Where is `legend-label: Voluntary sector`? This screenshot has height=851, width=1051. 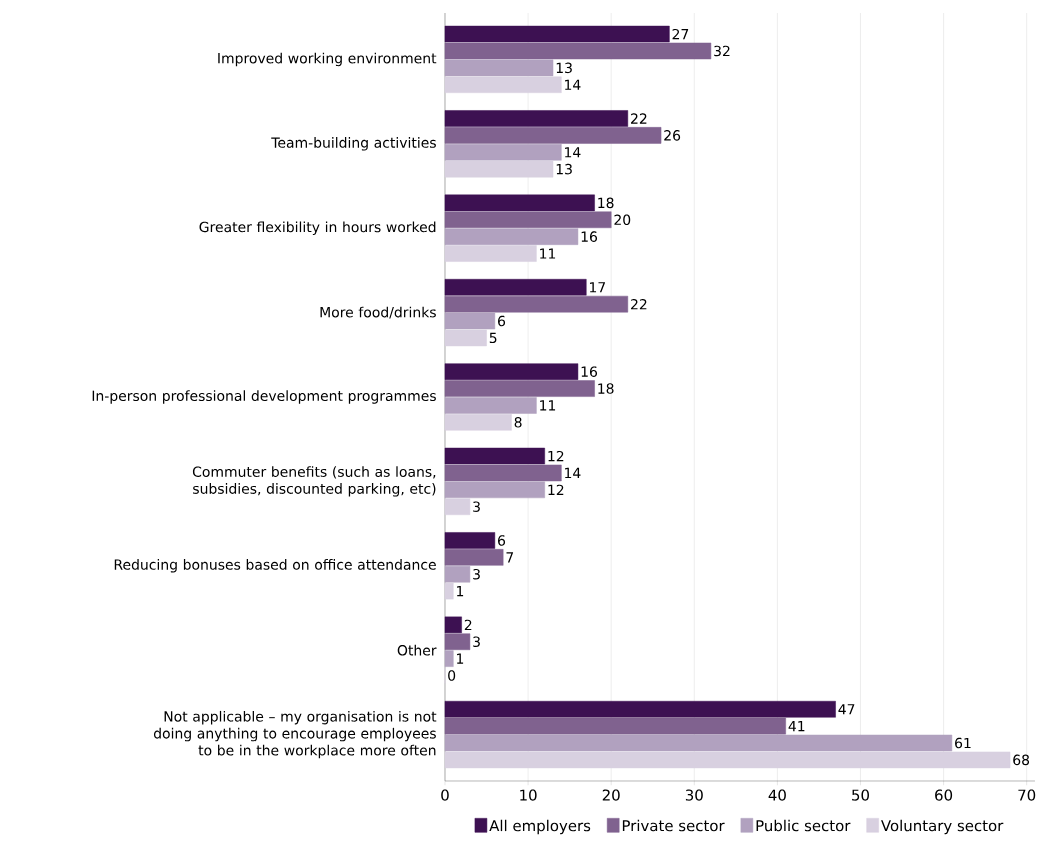
legend-label: Voluntary sector is located at coordinates (942, 827).